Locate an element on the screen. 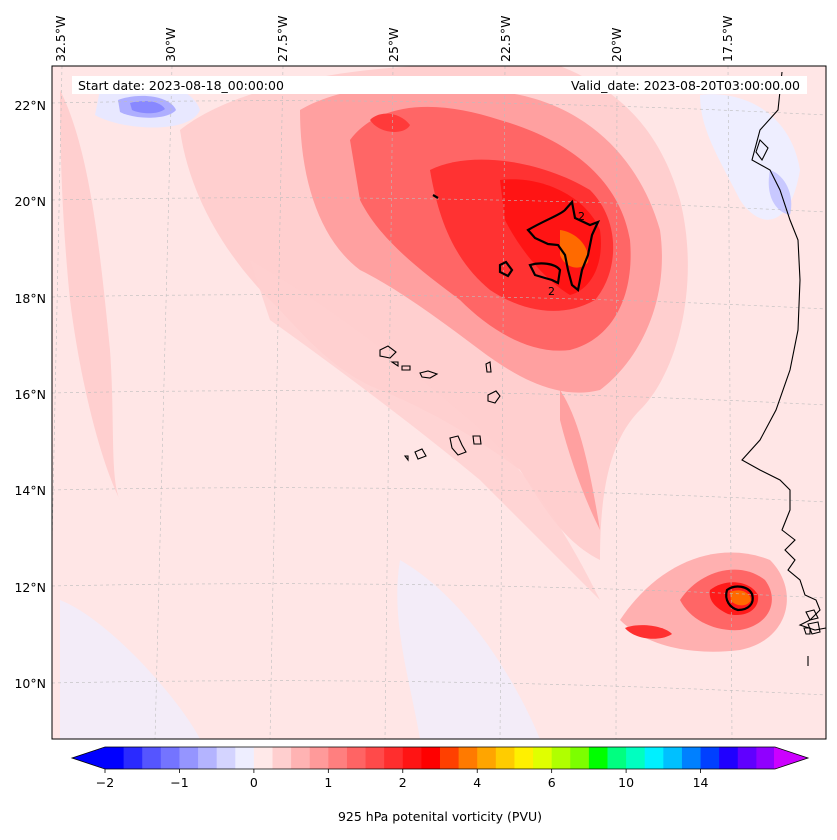 This screenshot has width=837, height=840. colorbar-tick-label: 1 is located at coordinates (328, 782).